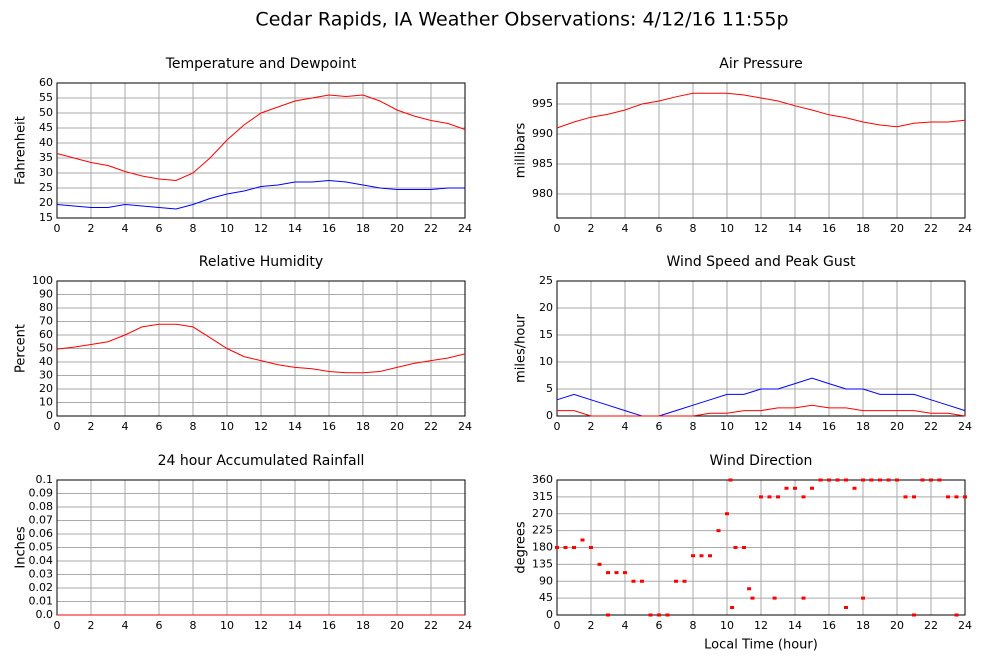  Describe the element at coordinates (542, 563) in the screenshot. I see `y-tick-label: 135` at that location.